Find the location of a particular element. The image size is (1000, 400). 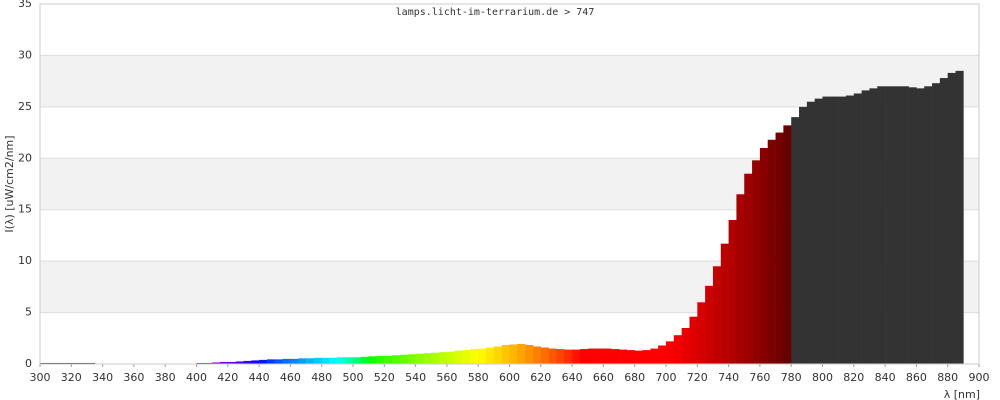

x-tick-label: 720 is located at coordinates (697, 377).